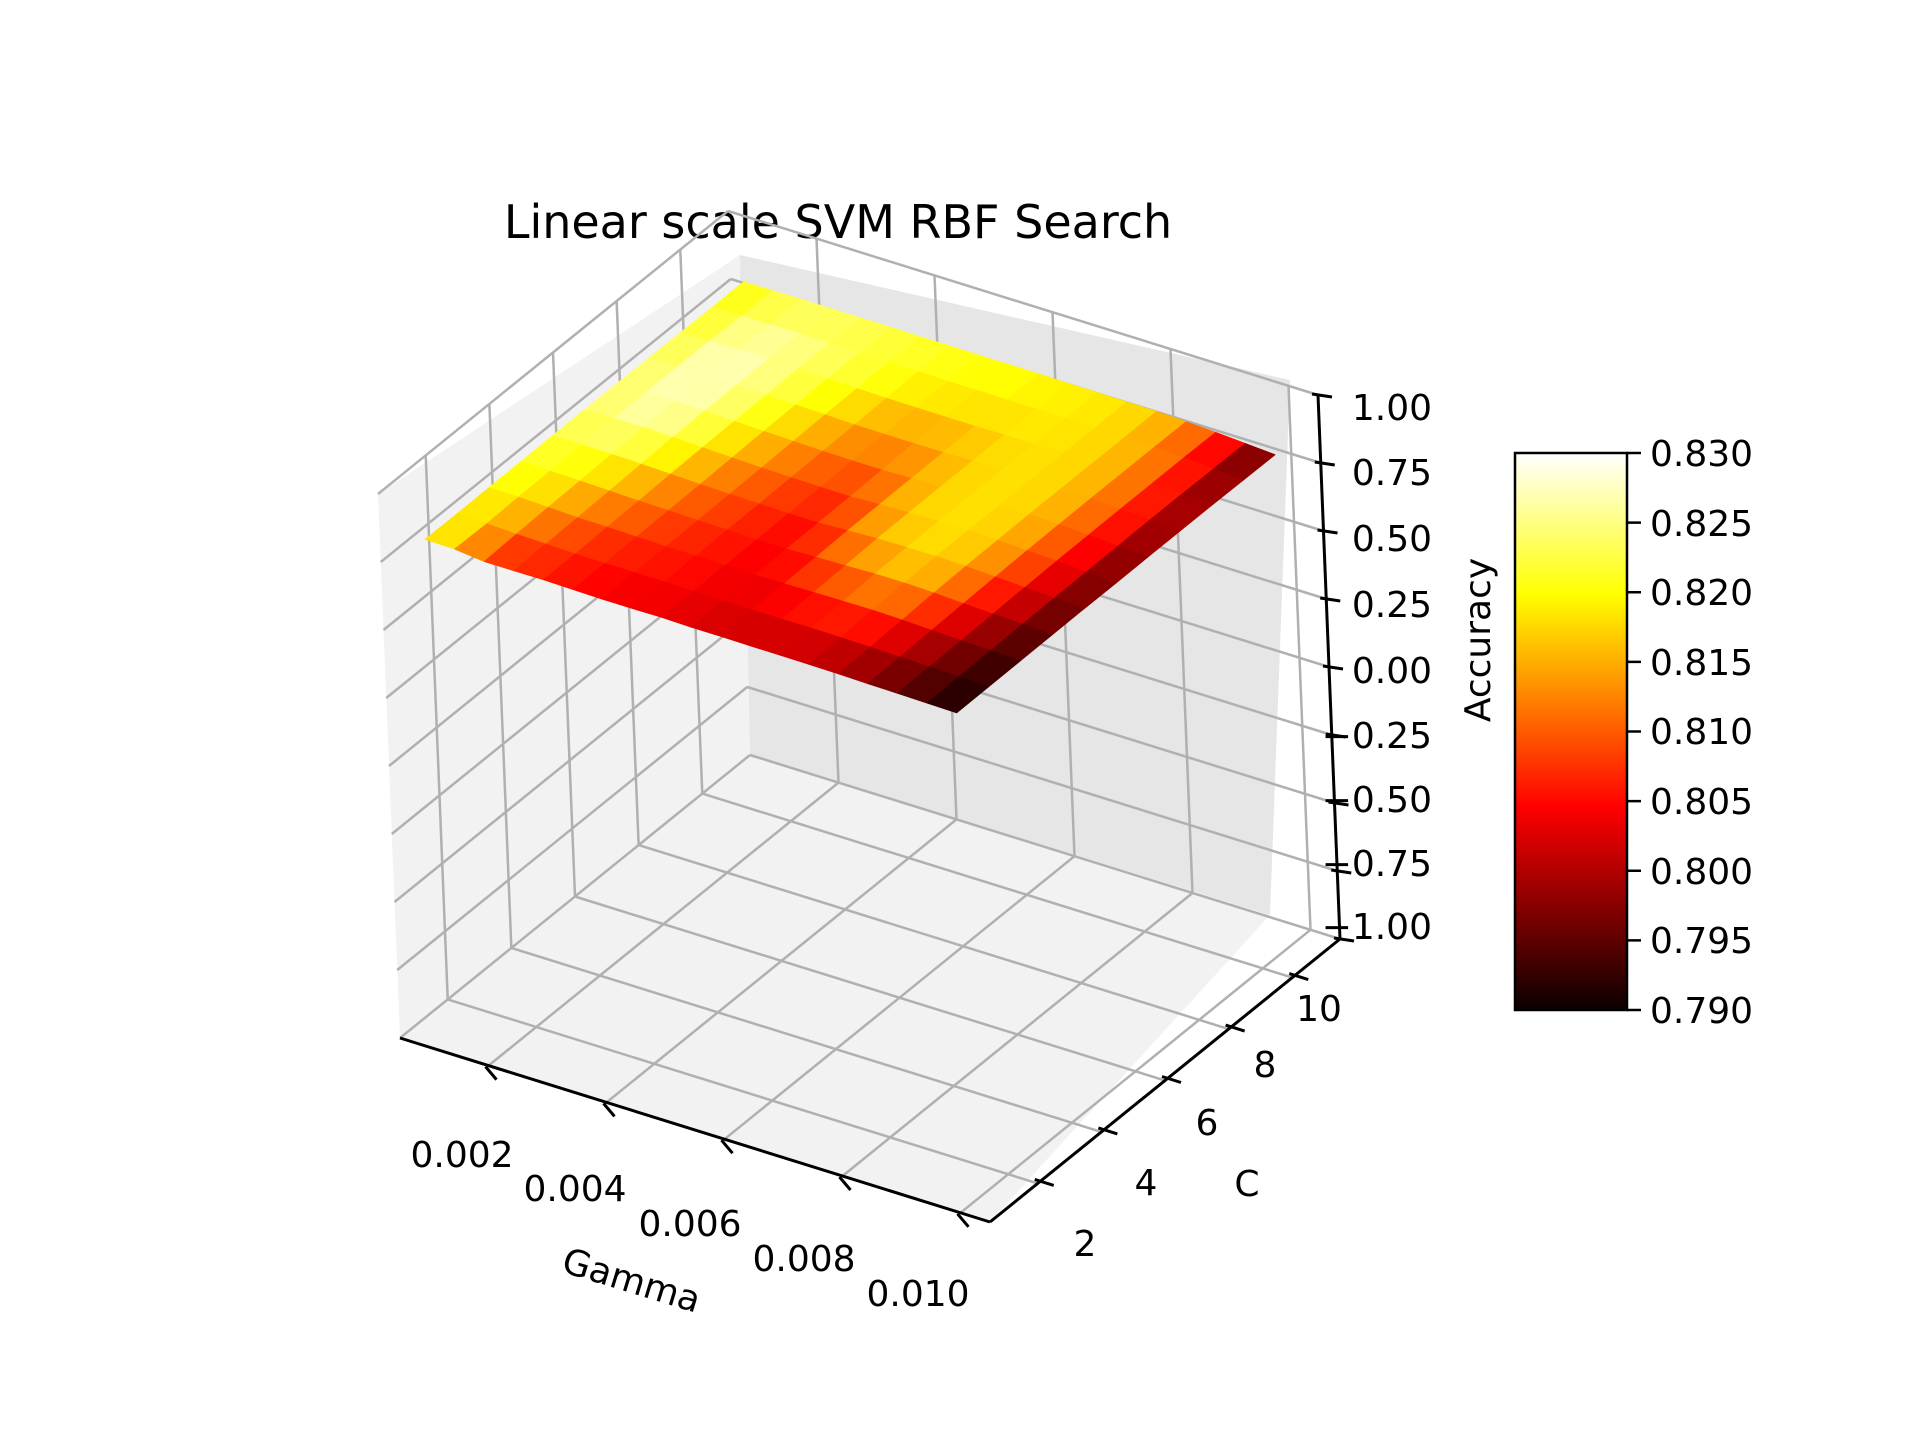 Image resolution: width=1920 pixels, height=1440 pixels. I want to click on gamma-tick-label: 0.006, so click(689, 1224).